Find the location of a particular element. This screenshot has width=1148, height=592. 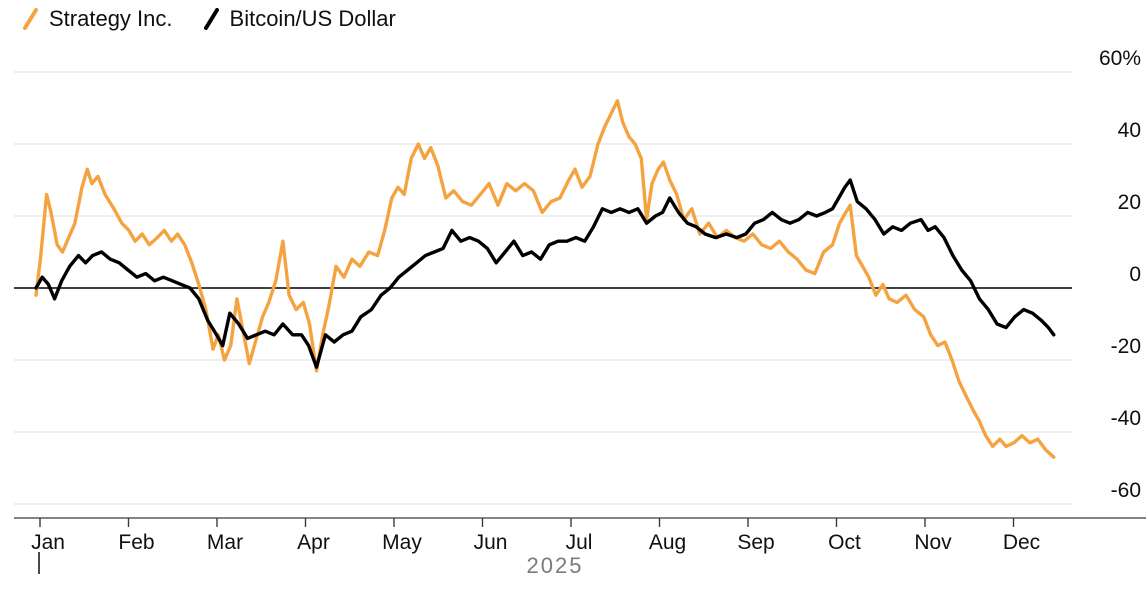

legend-label-bitcoin: Bitcoin/US Dollar is located at coordinates (312, 18).